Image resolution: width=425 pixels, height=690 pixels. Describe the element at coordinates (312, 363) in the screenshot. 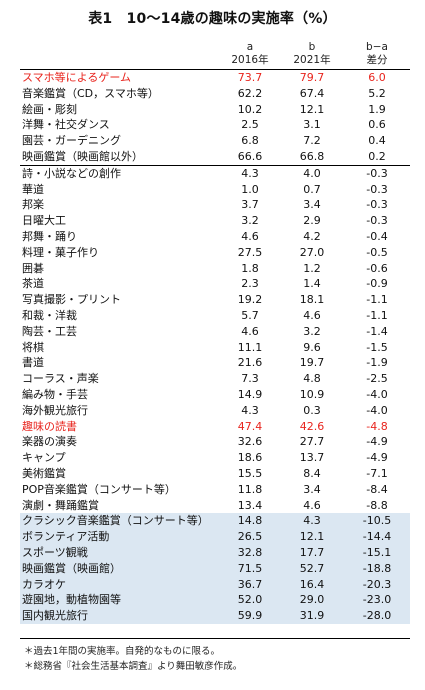

I see `value-2021: 19.7` at that location.